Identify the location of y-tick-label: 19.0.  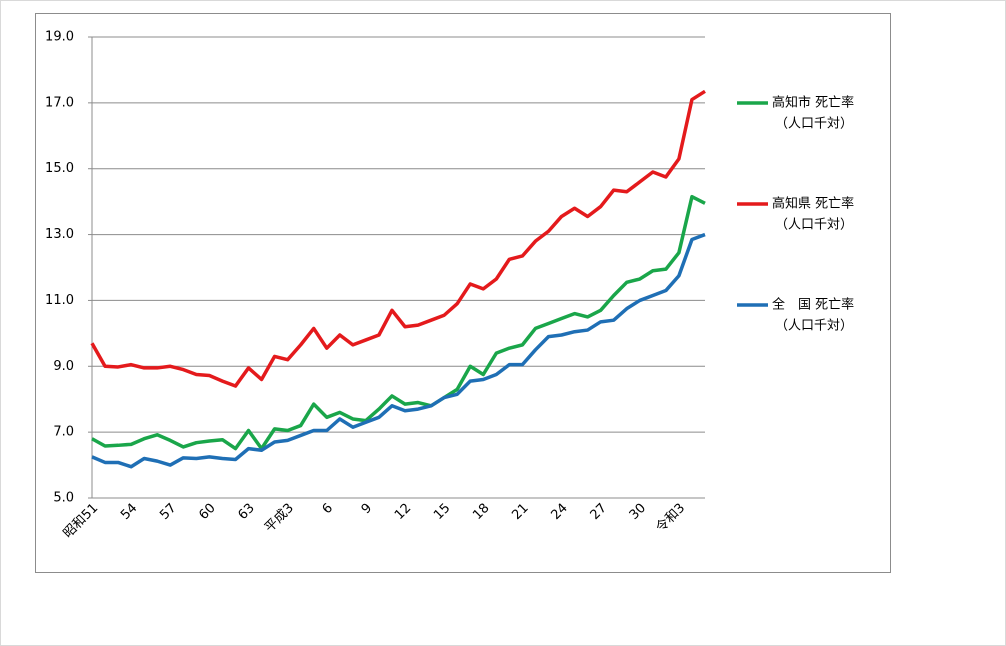
(59, 37).